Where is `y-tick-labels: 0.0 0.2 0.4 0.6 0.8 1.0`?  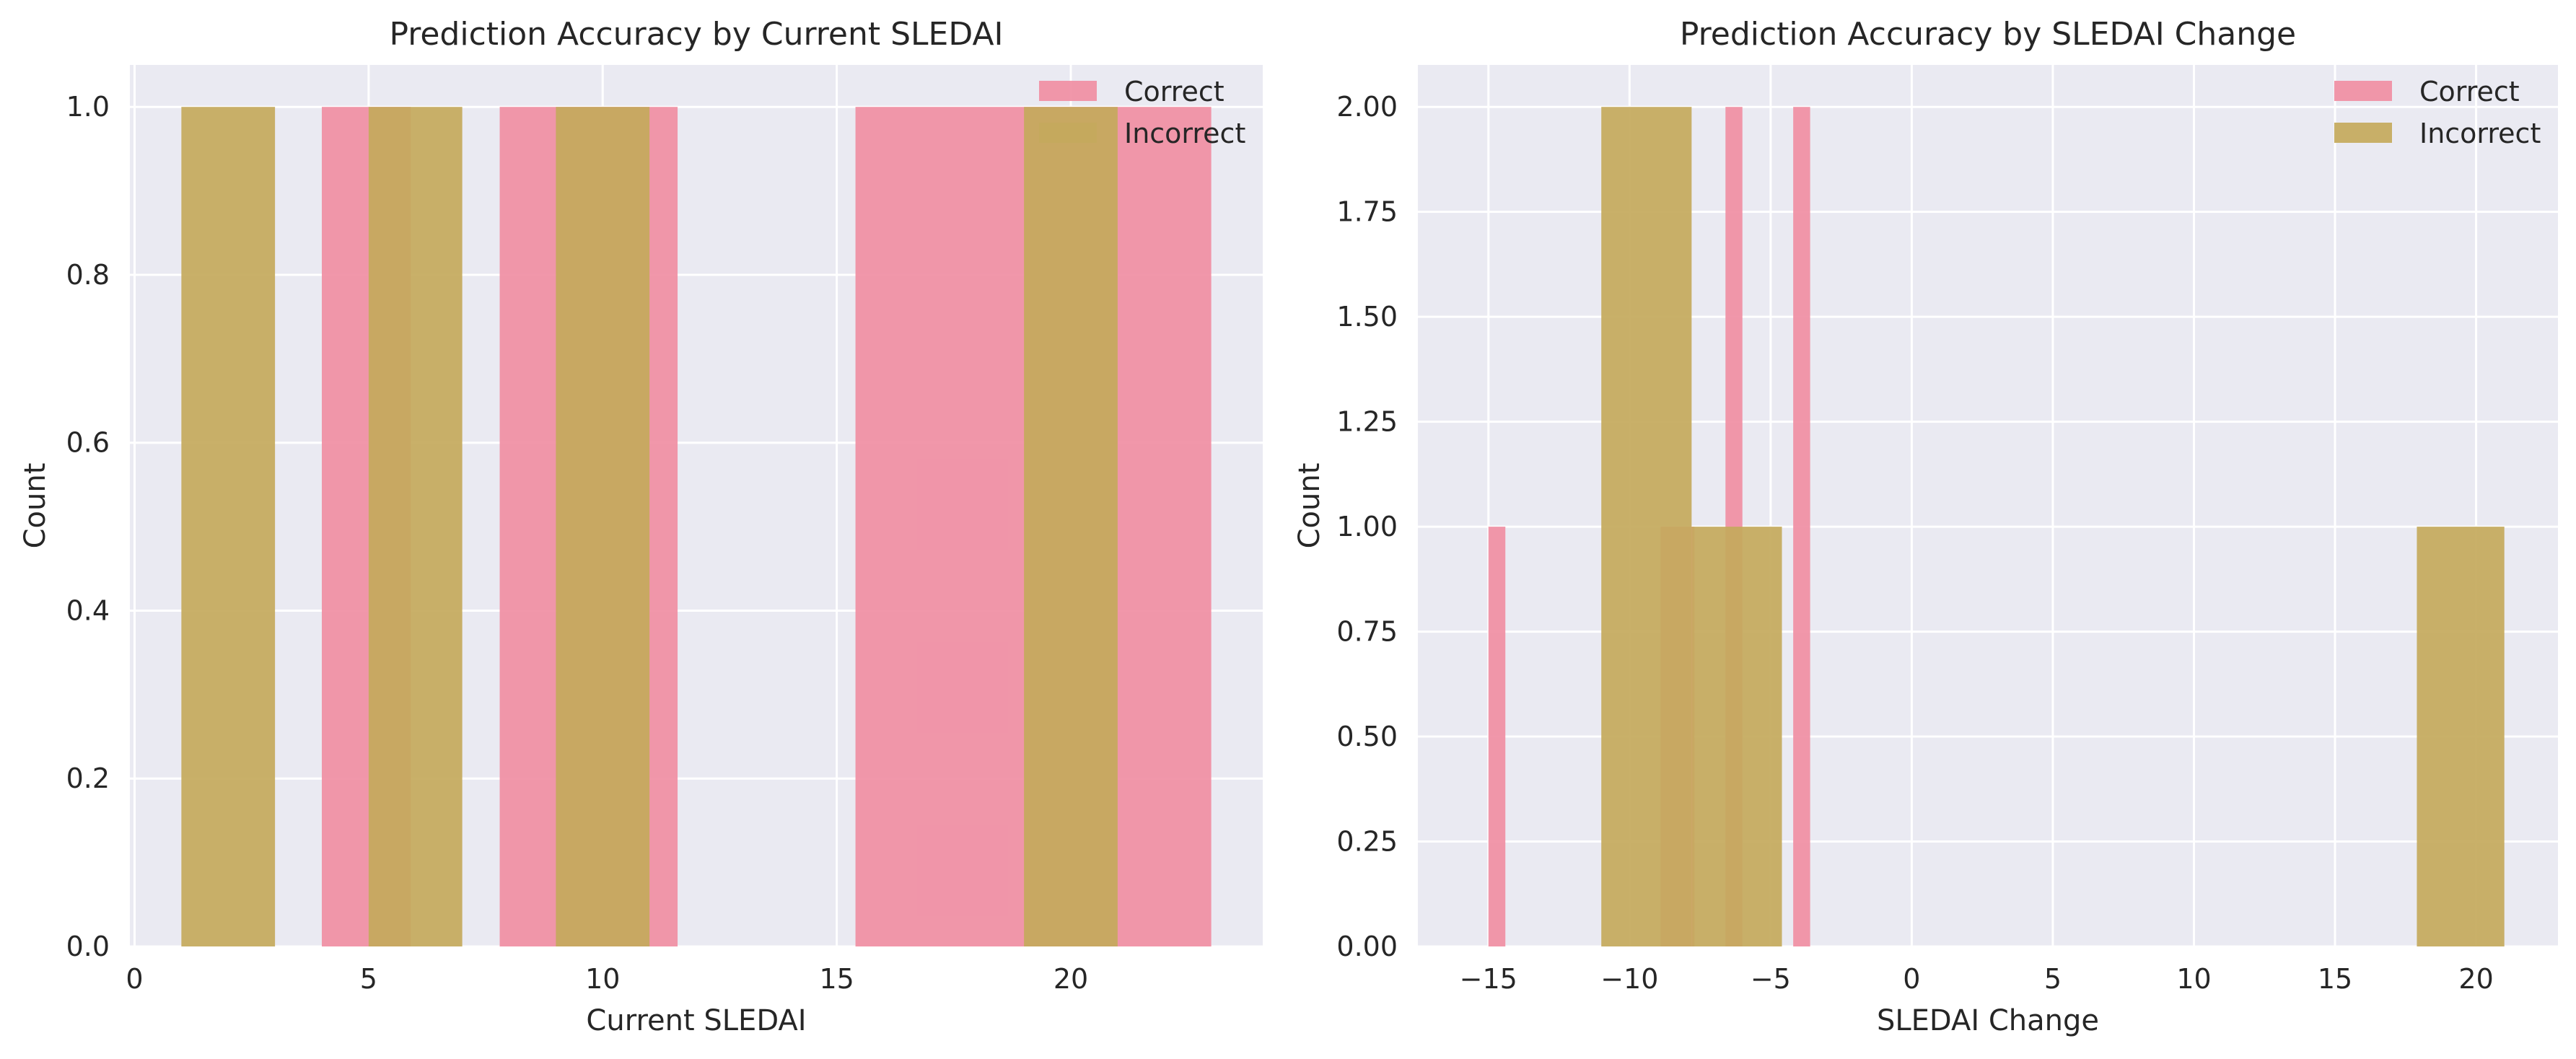
y-tick-labels: 0.0 0.2 0.4 0.6 0.8 1.0 is located at coordinates (88, 526).